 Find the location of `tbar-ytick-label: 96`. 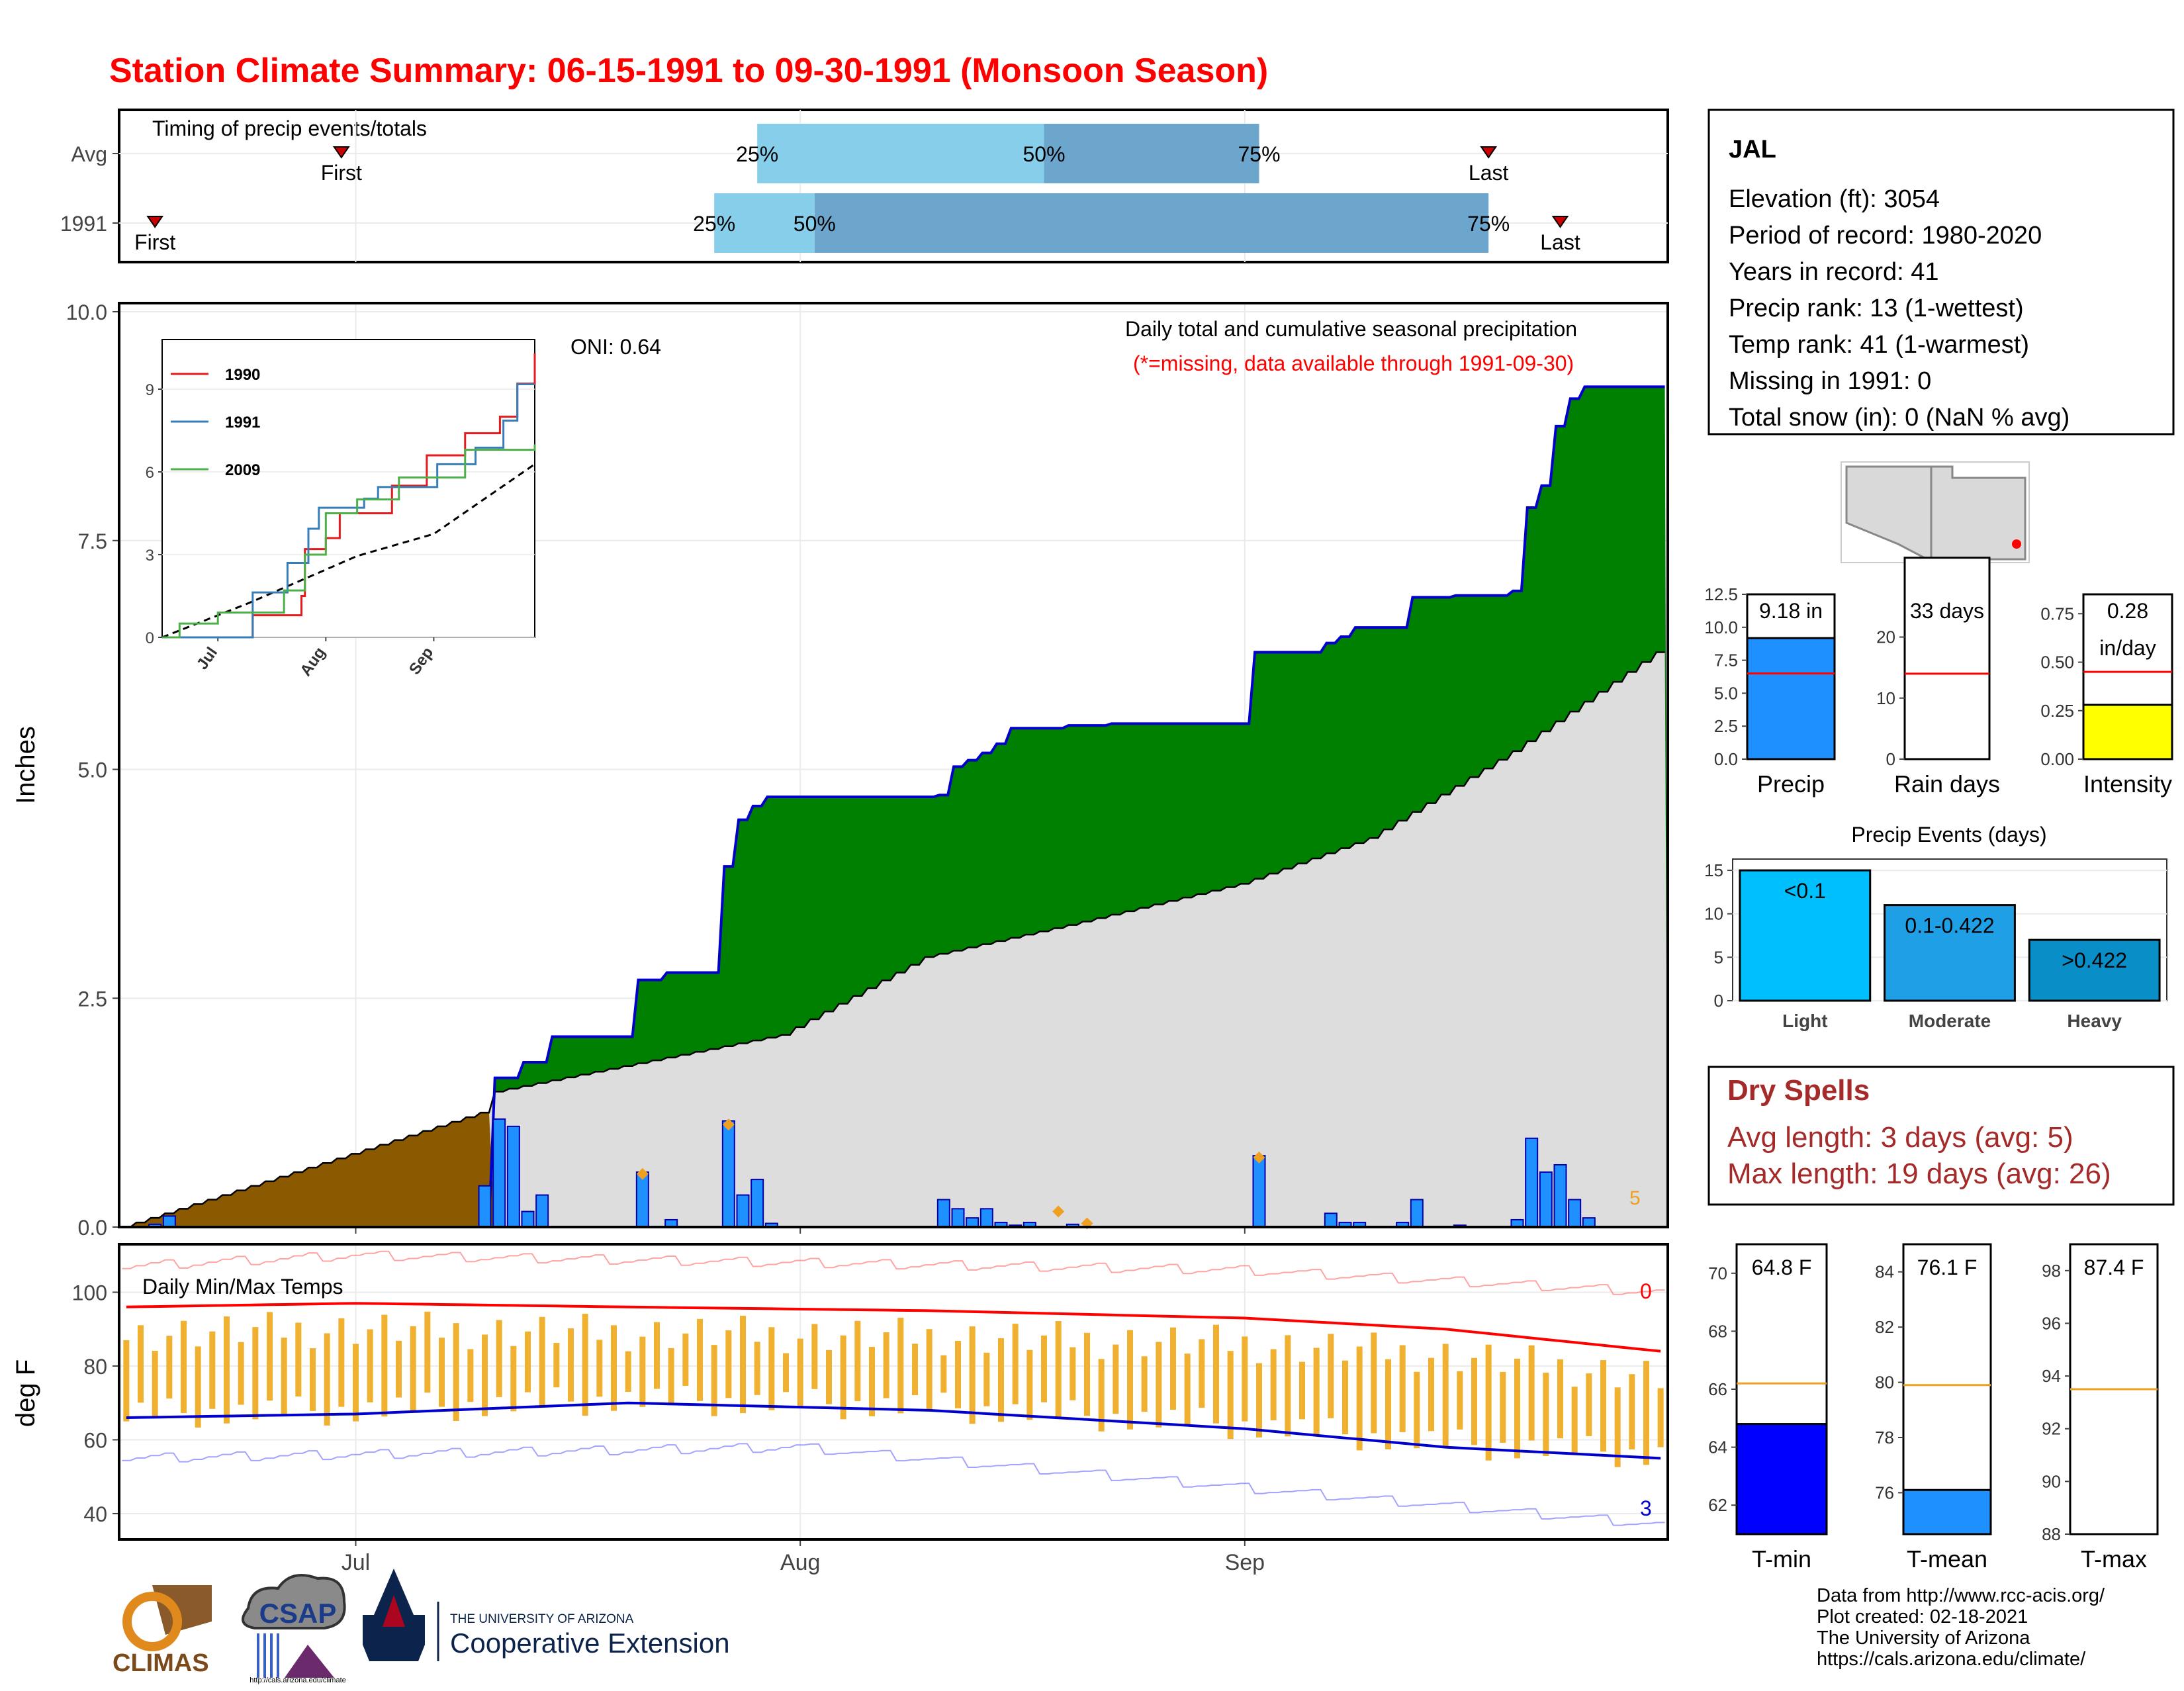

tbar-ytick-label: 96 is located at coordinates (2051, 1323).